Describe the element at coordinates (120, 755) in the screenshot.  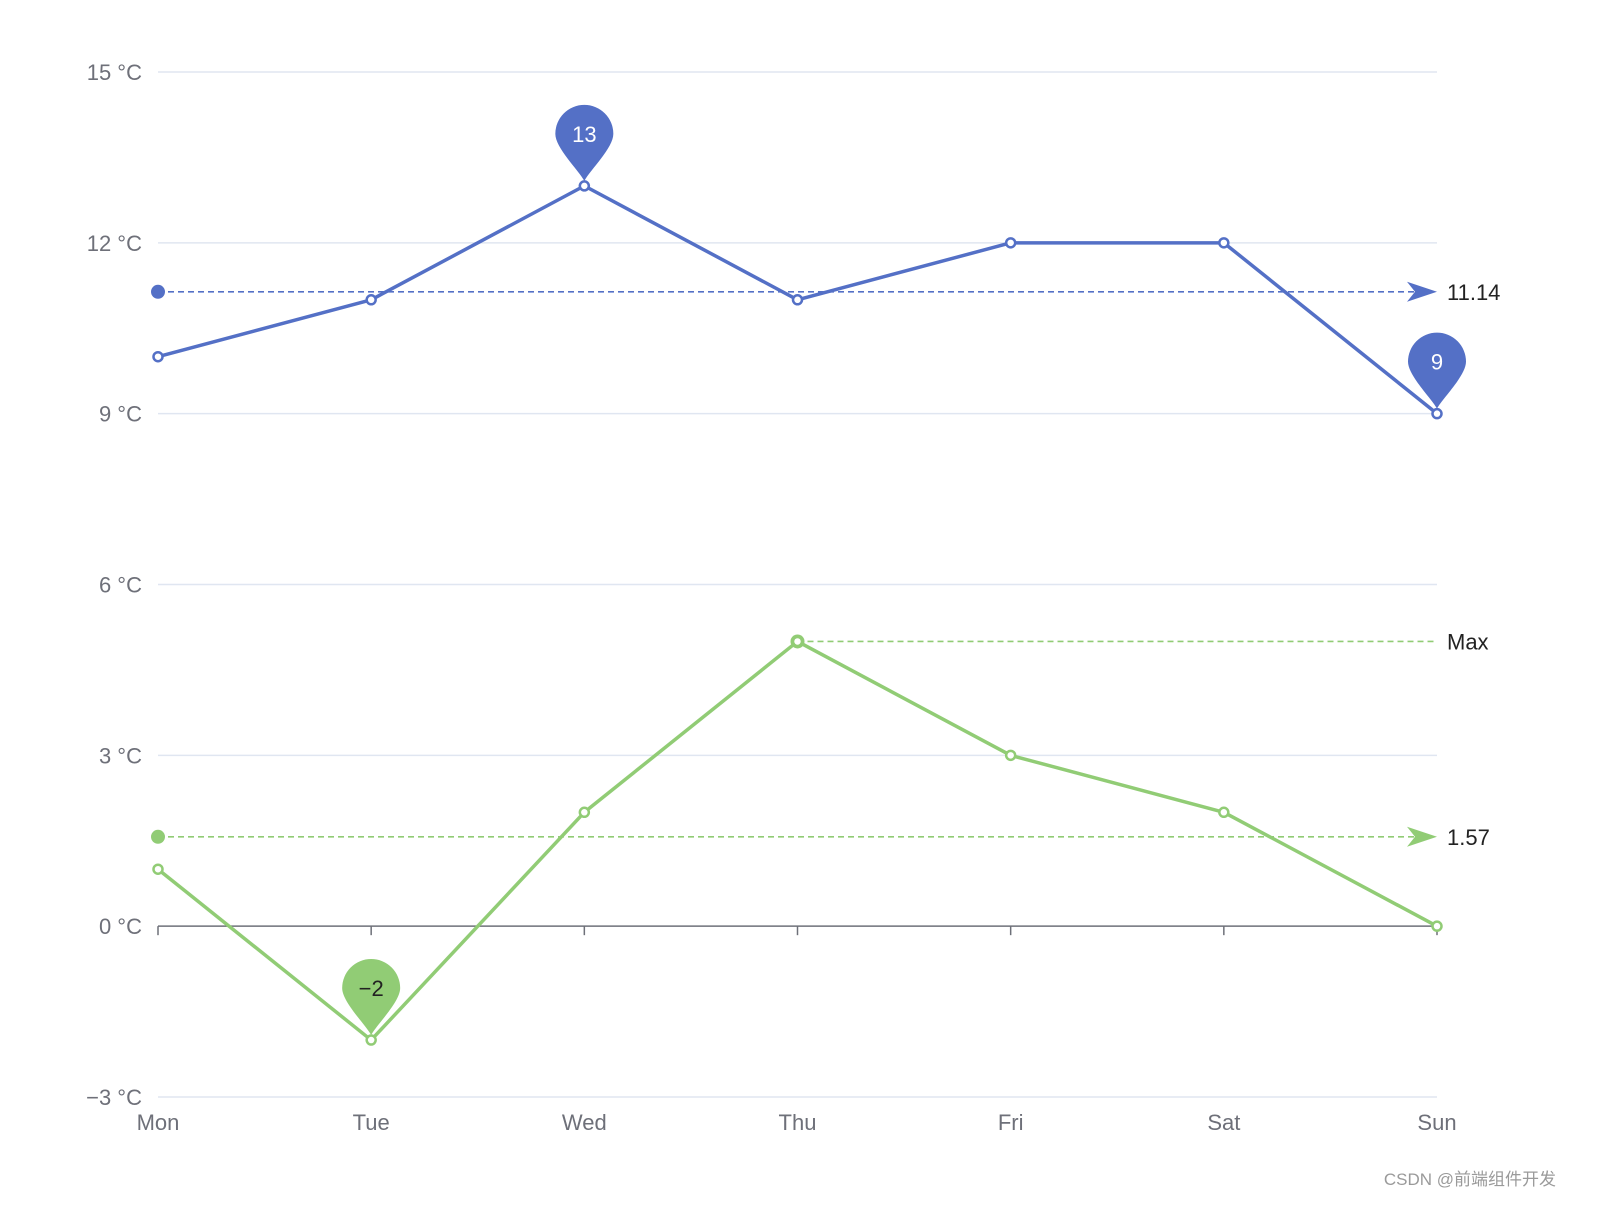
I see `y-tick-label: 3 °C` at that location.